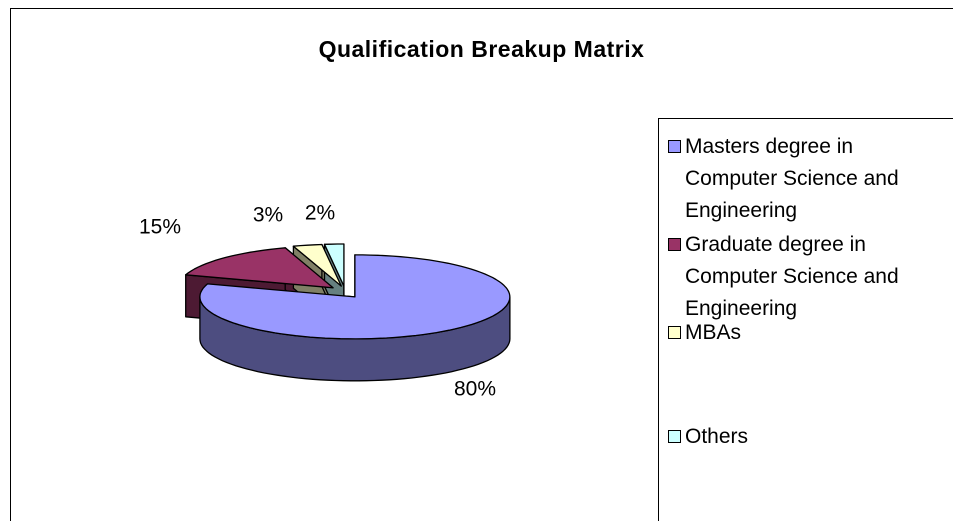 The image size is (953, 521). What do you see at coordinates (801, 437) in the screenshot?
I see `legend-item: Others` at bounding box center [801, 437].